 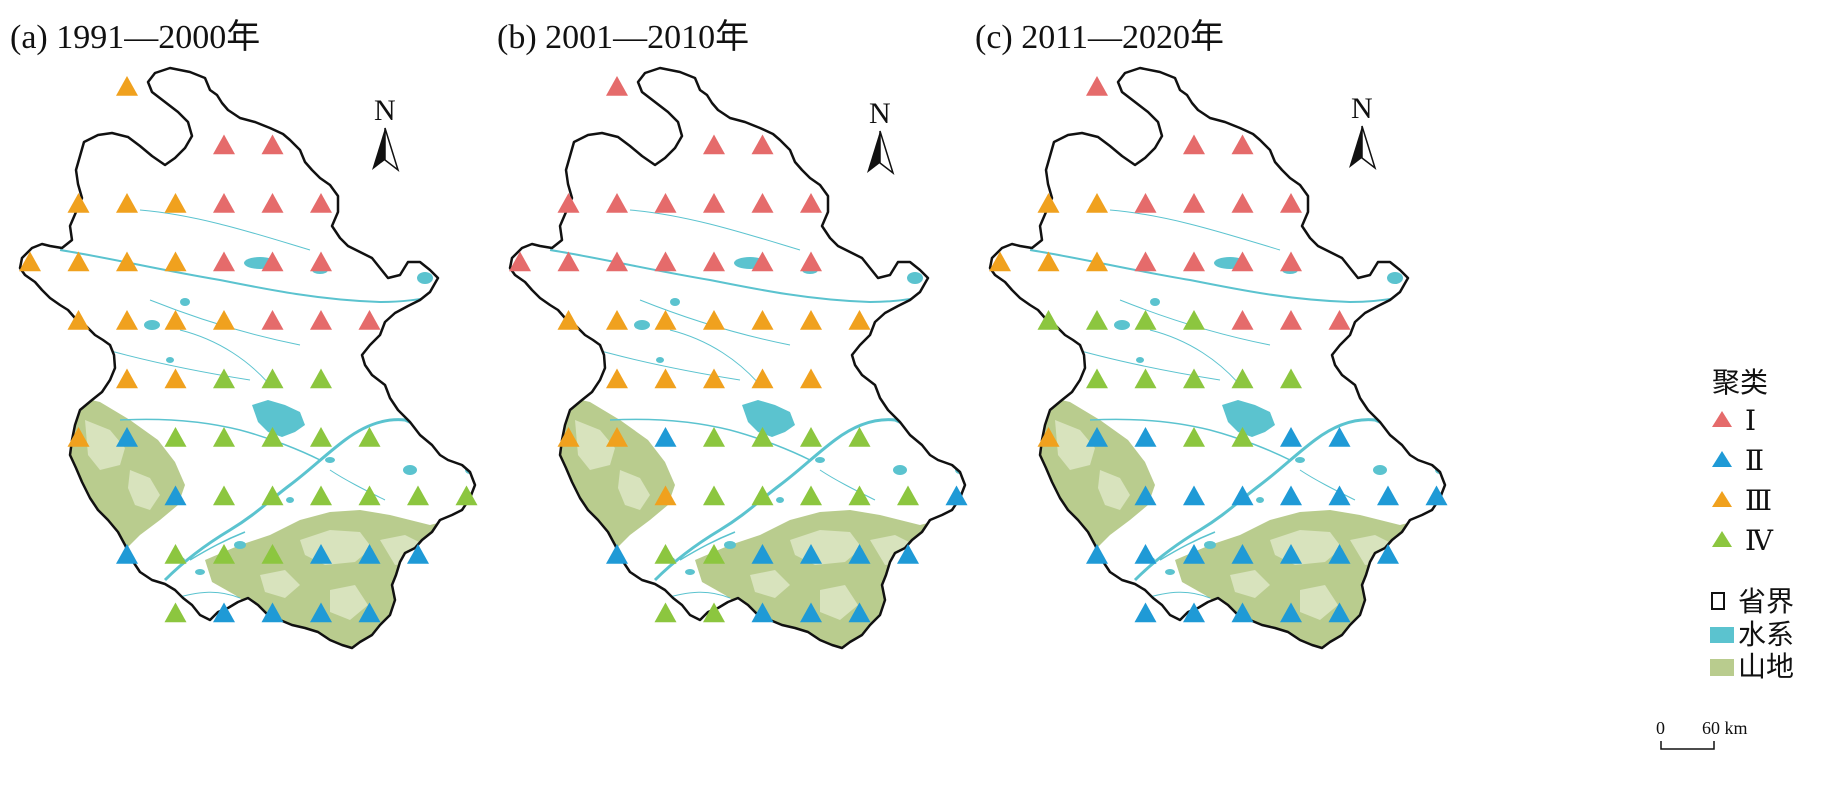 I want to click on panel-a-title: (a) 1991—2000年, so click(x=135, y=37).